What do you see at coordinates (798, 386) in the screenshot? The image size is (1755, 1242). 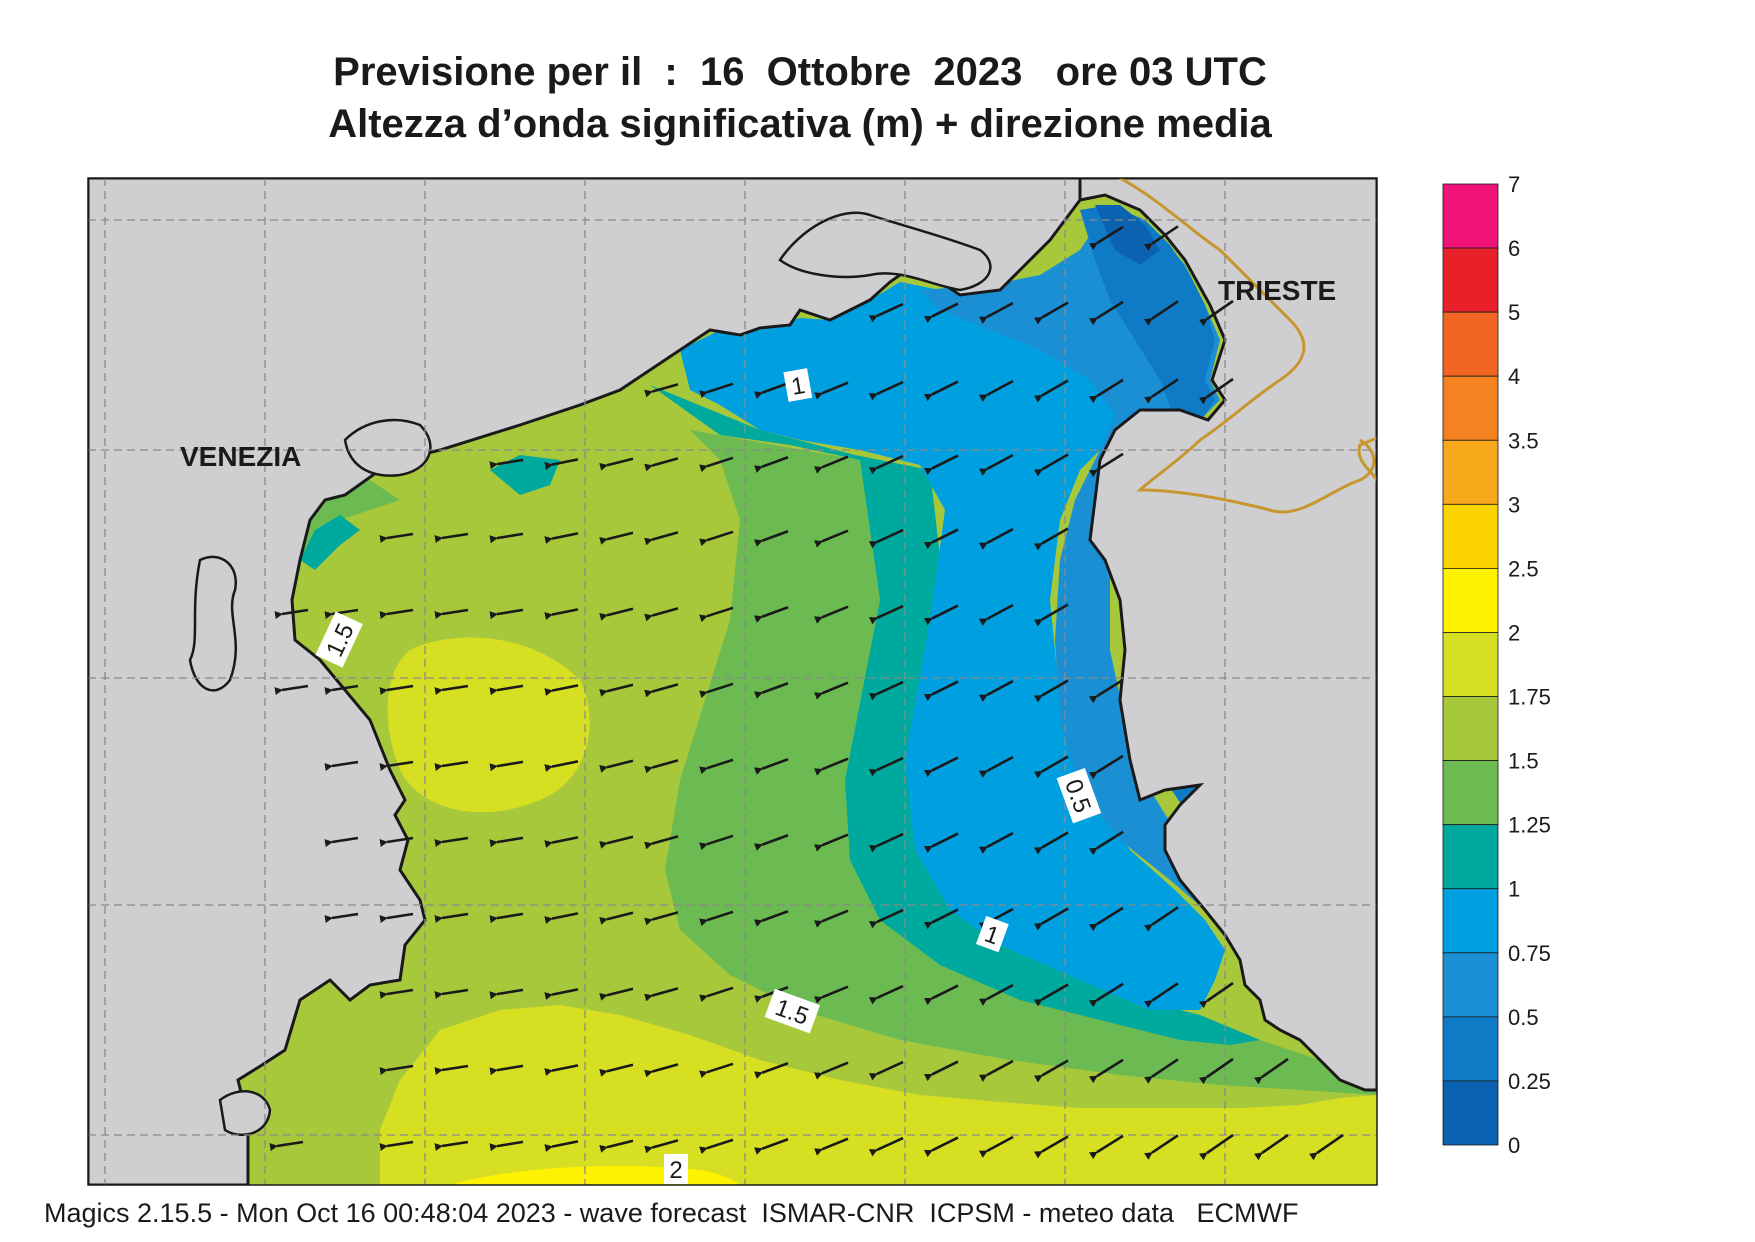 I see `svg-text: 1` at bounding box center [798, 386].